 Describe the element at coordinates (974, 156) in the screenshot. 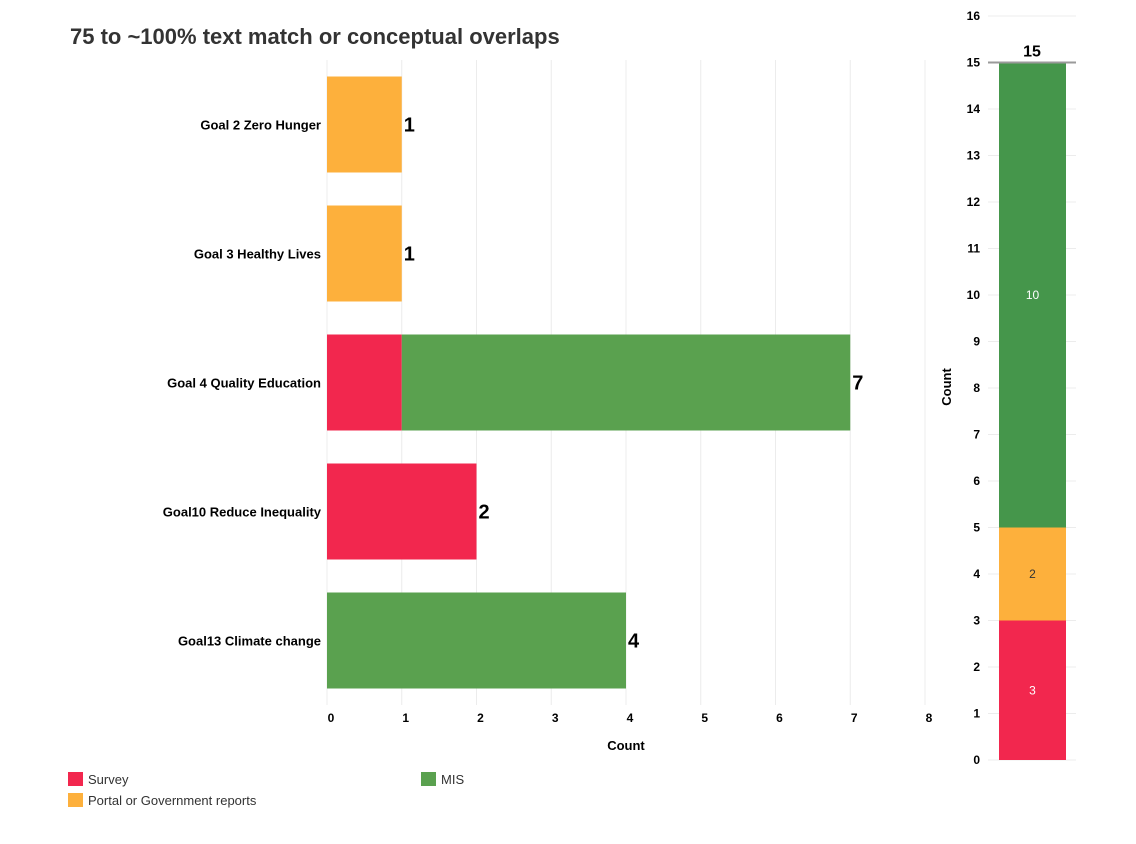

I see `y-tick-label: 13` at that location.